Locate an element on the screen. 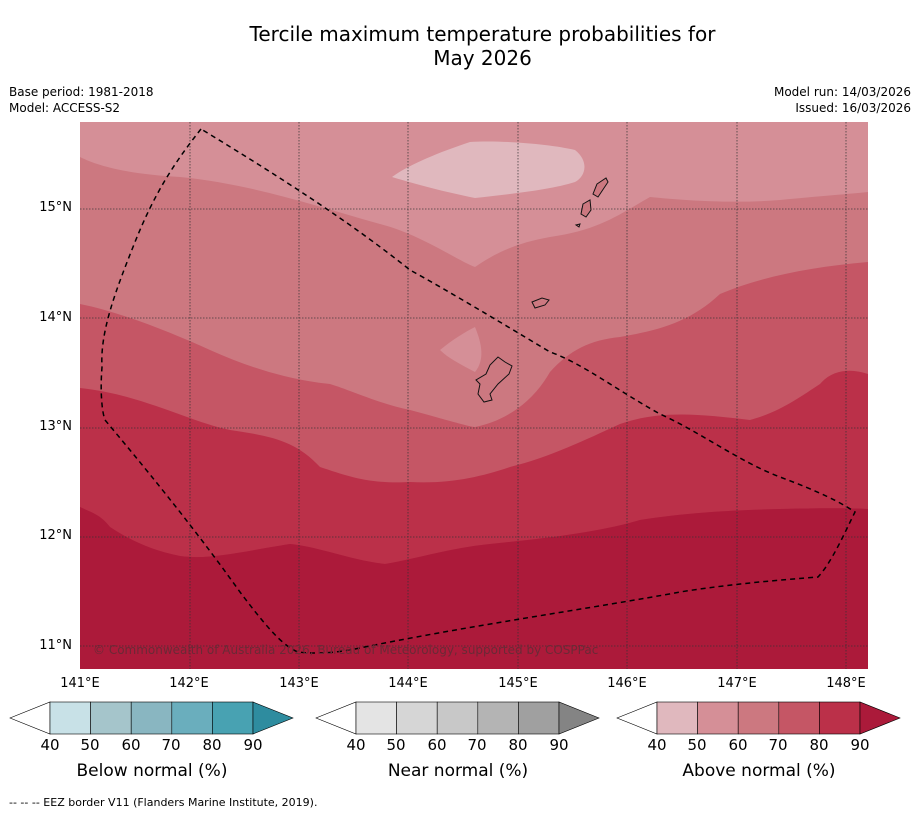  lat-label-14n: 14°N is located at coordinates (55, 317).